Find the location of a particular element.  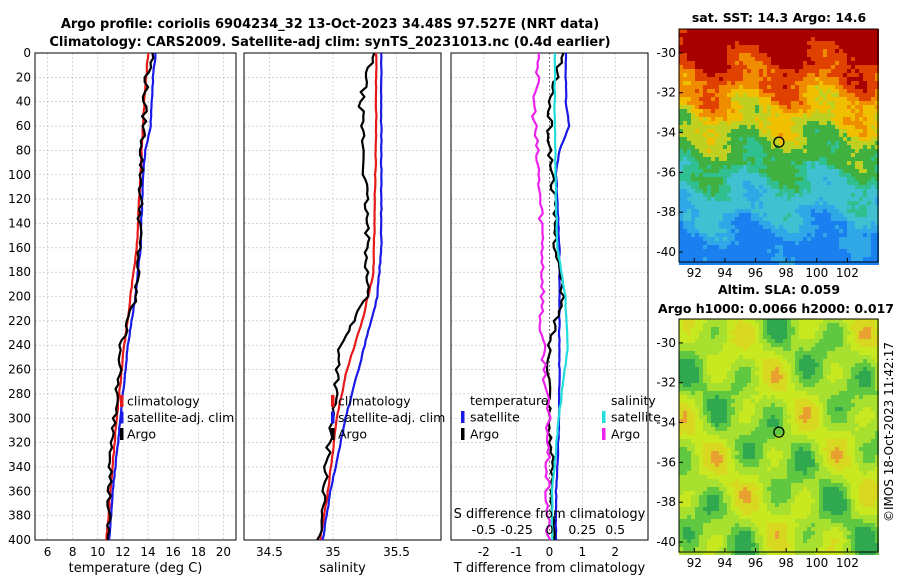

y-tick-label: 400 is located at coordinates (19, 540).